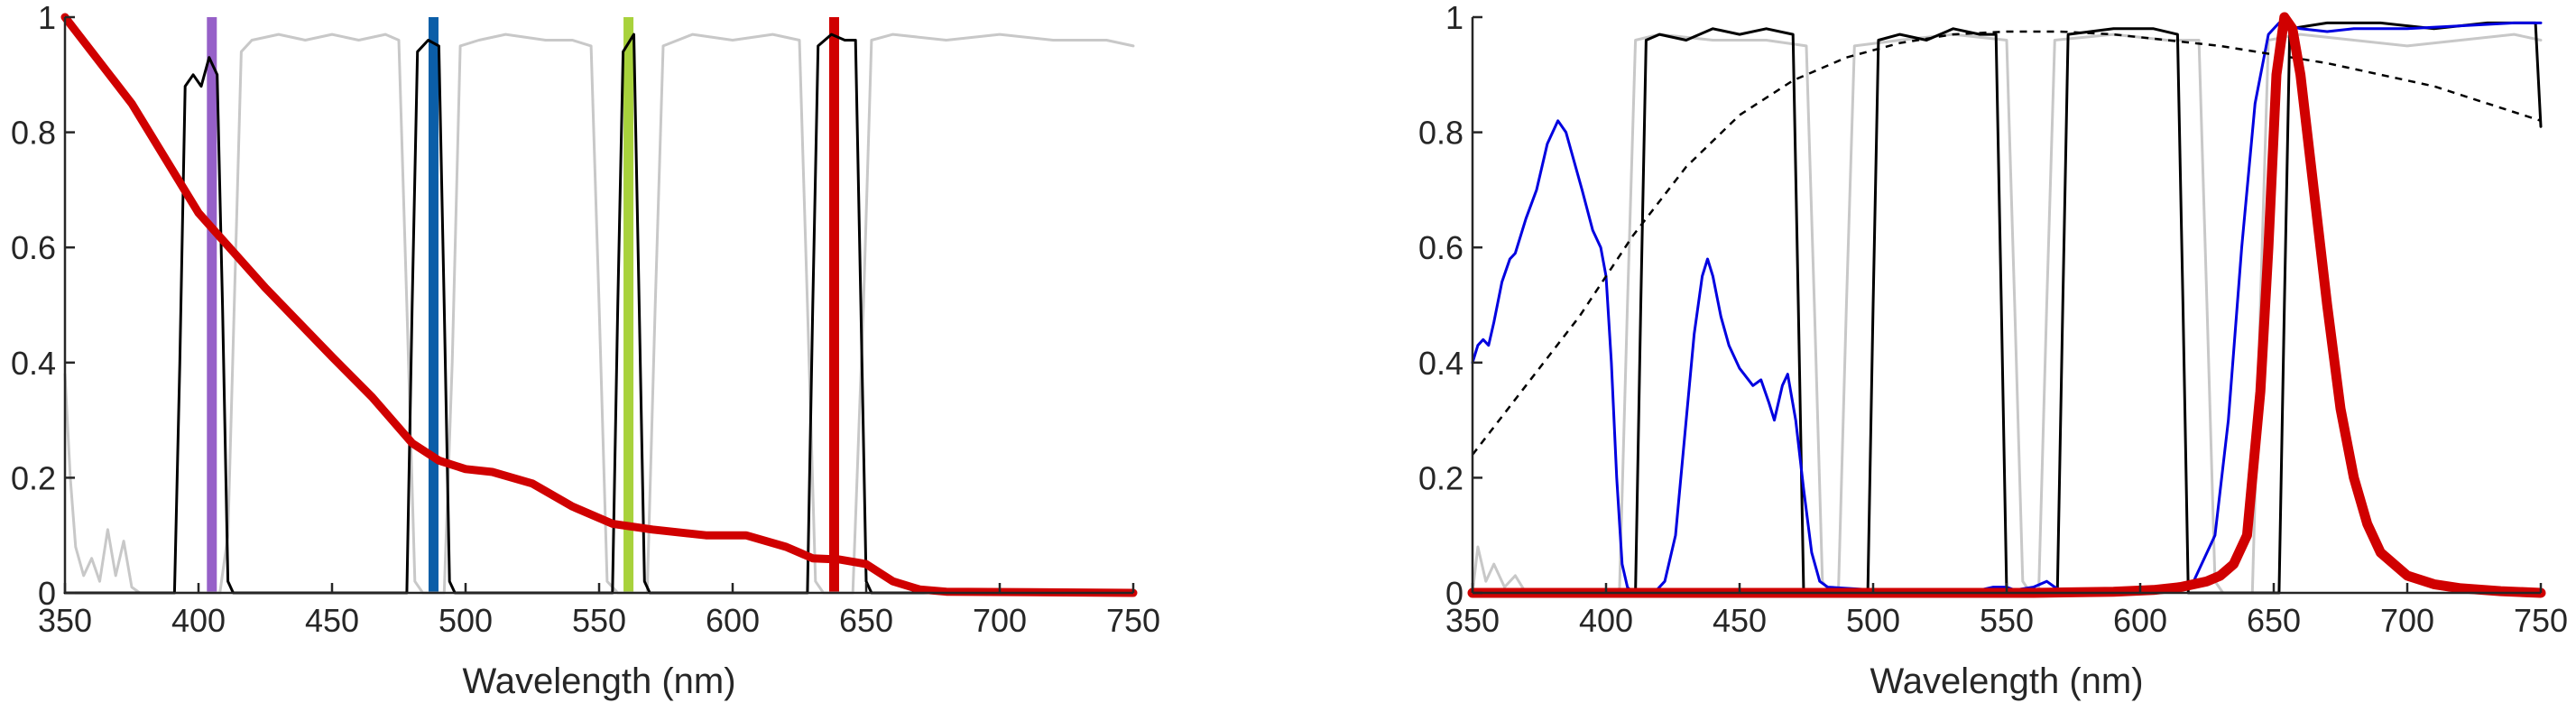  What do you see at coordinates (1454, 593) in the screenshot?
I see `right-y-tick-label-0: 0` at bounding box center [1454, 593].